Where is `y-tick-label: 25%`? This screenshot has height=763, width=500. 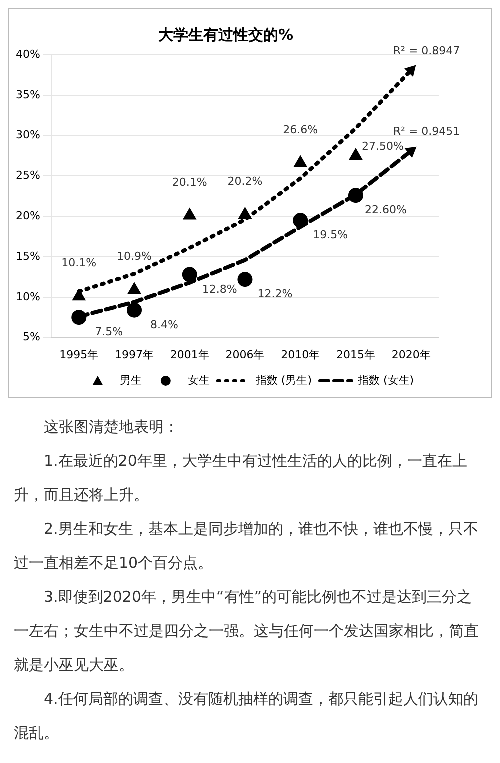 y-tick-label: 25% is located at coordinates (28, 175).